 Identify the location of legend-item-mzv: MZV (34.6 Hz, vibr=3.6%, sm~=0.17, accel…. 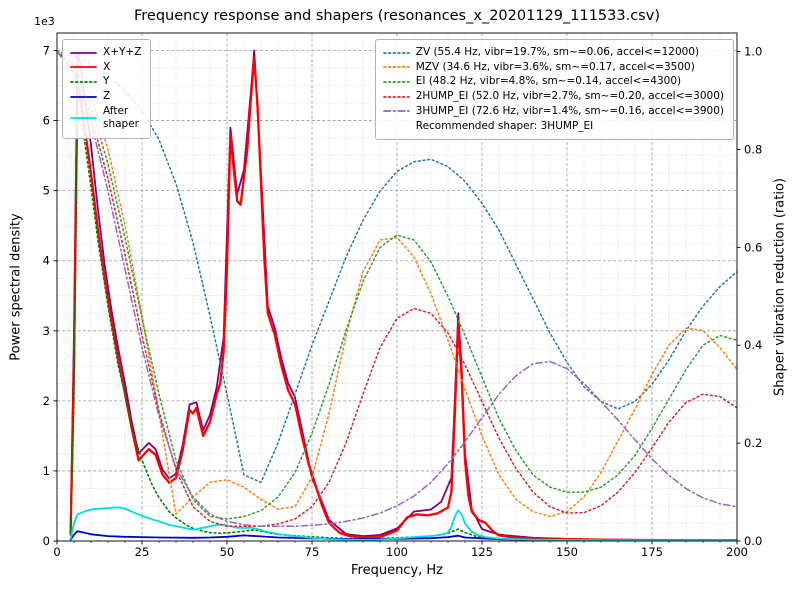
(553, 67).